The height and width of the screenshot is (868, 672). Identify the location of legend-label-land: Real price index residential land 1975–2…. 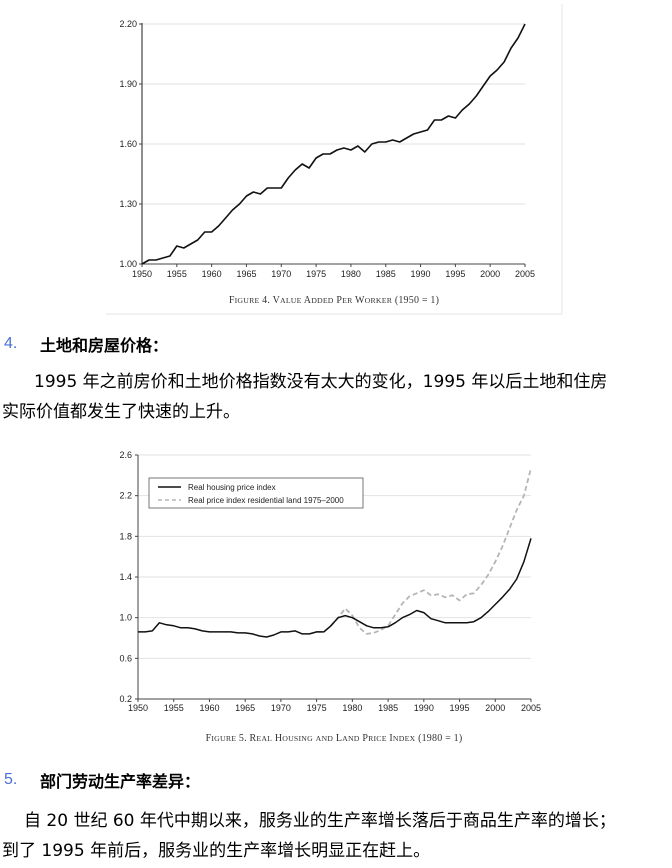
(266, 500).